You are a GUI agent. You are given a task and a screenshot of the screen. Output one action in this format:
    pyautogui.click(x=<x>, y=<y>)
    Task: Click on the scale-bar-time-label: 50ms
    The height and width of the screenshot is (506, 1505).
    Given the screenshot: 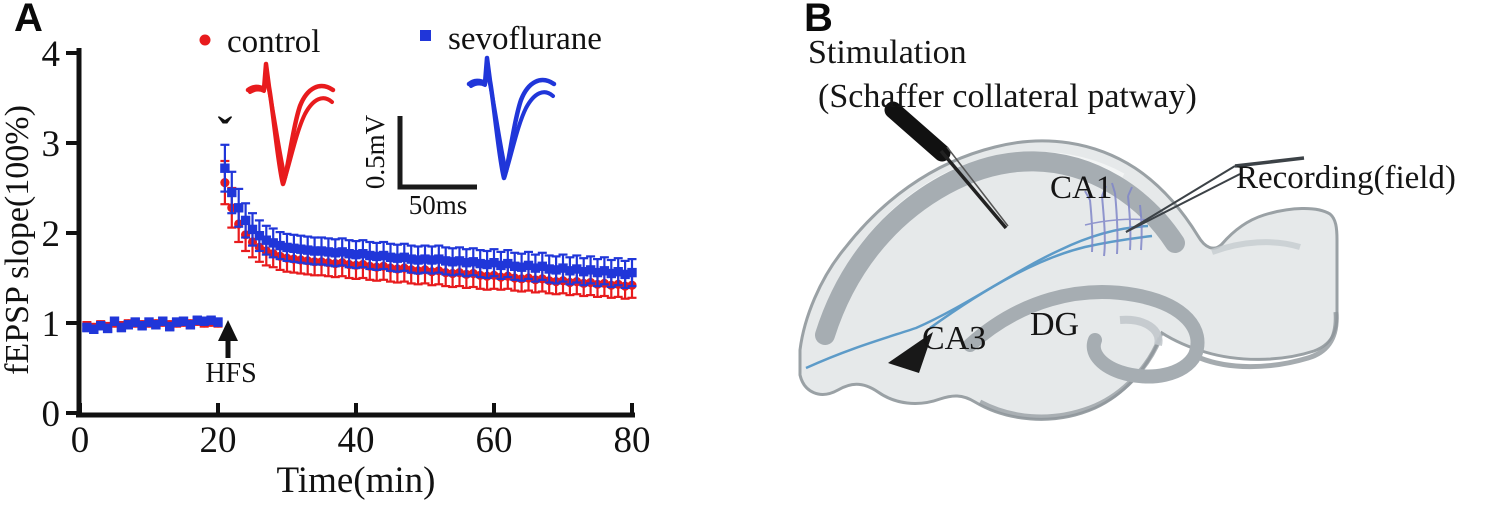 What is the action you would take?
    pyautogui.click(x=438, y=205)
    